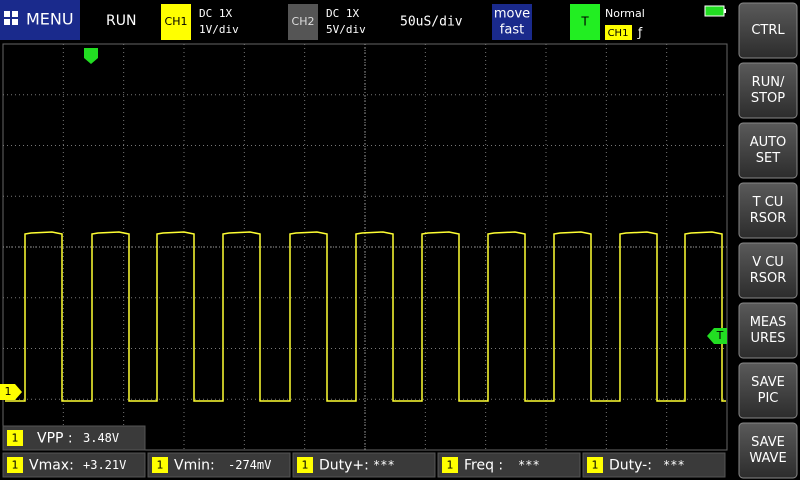 The height and width of the screenshot is (480, 800). Describe the element at coordinates (194, 466) in the screenshot. I see `measurement-label: Vmin:` at that location.